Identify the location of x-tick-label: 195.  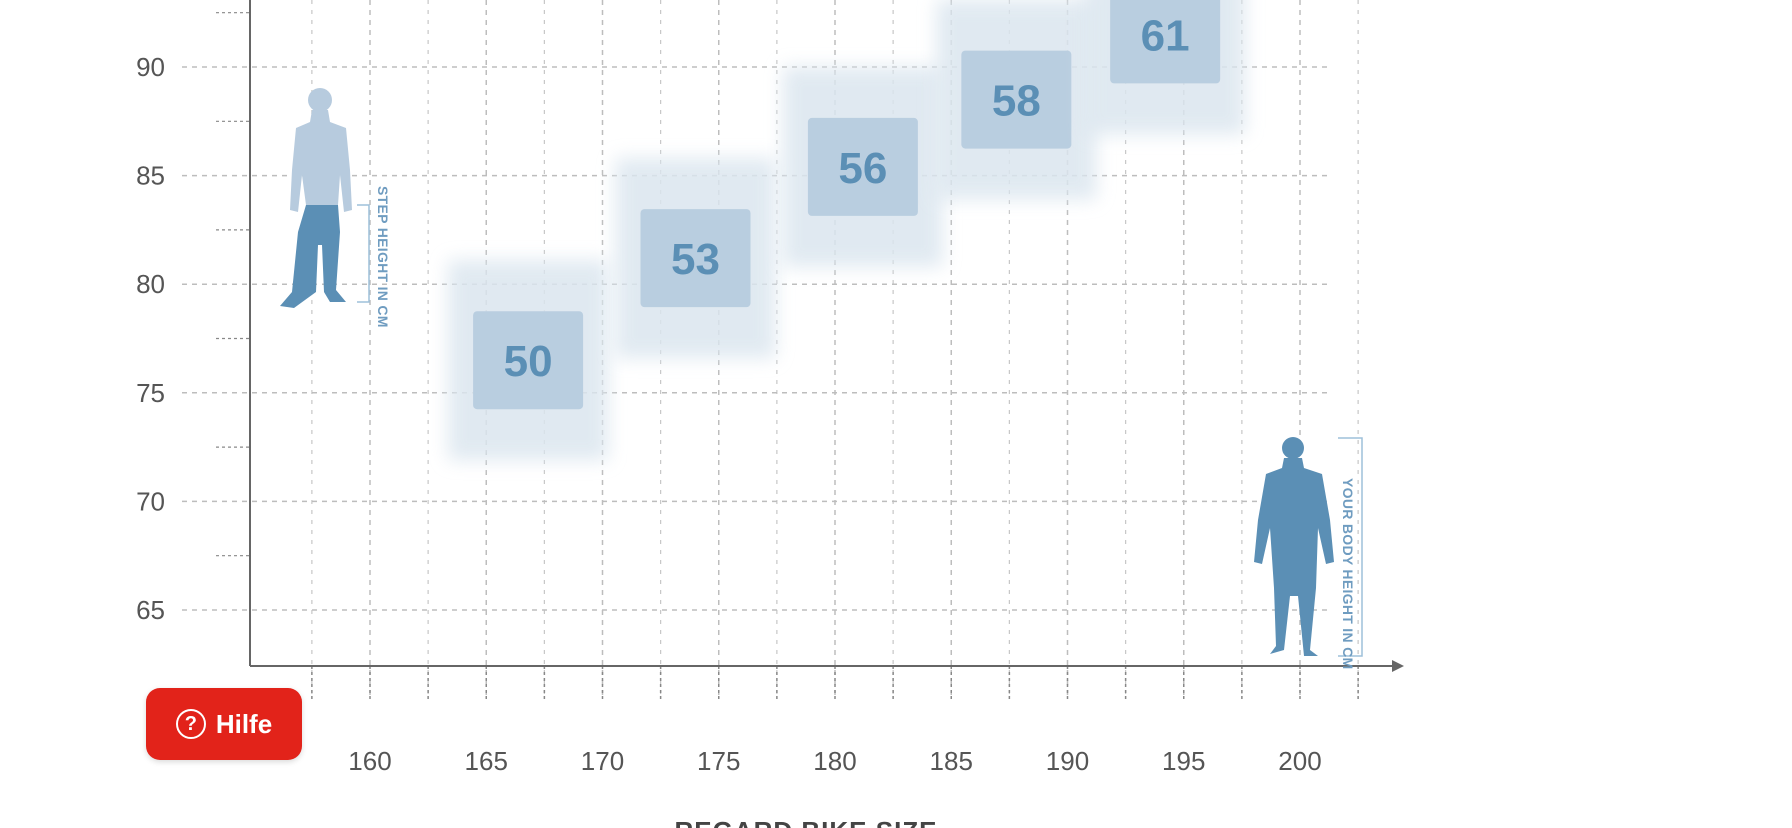
(1183, 761).